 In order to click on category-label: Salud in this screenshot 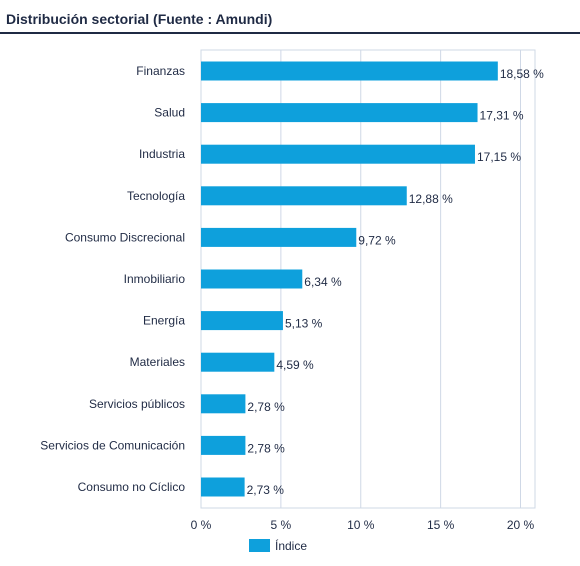, I will do `click(169, 113)`.